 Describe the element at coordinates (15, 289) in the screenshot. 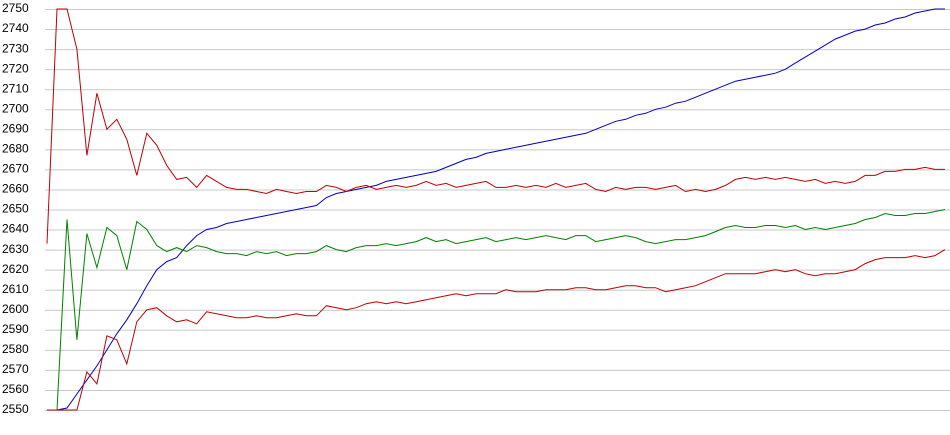

I see `y-tick-label: 2610` at that location.